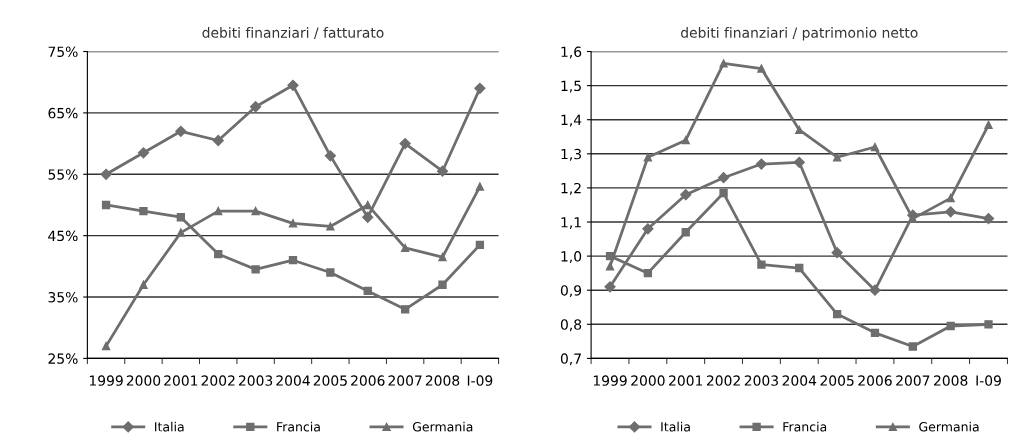  I want to click on y-tick-label: 55%, so click(63, 174).